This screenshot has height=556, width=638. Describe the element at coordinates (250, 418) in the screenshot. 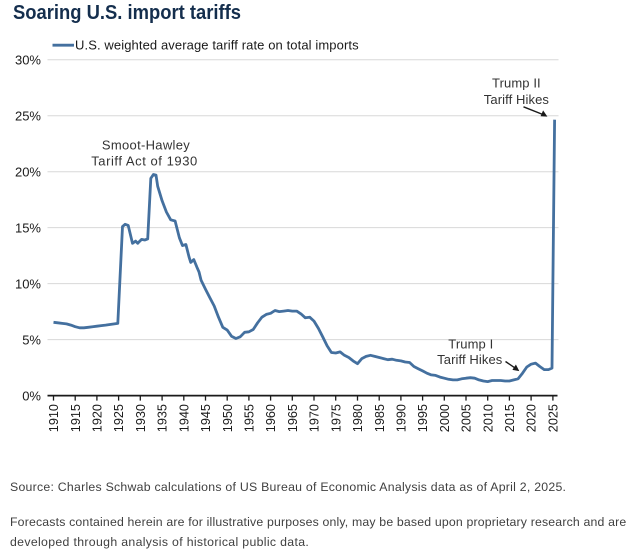

I see `svg-text: 1955` at that location.